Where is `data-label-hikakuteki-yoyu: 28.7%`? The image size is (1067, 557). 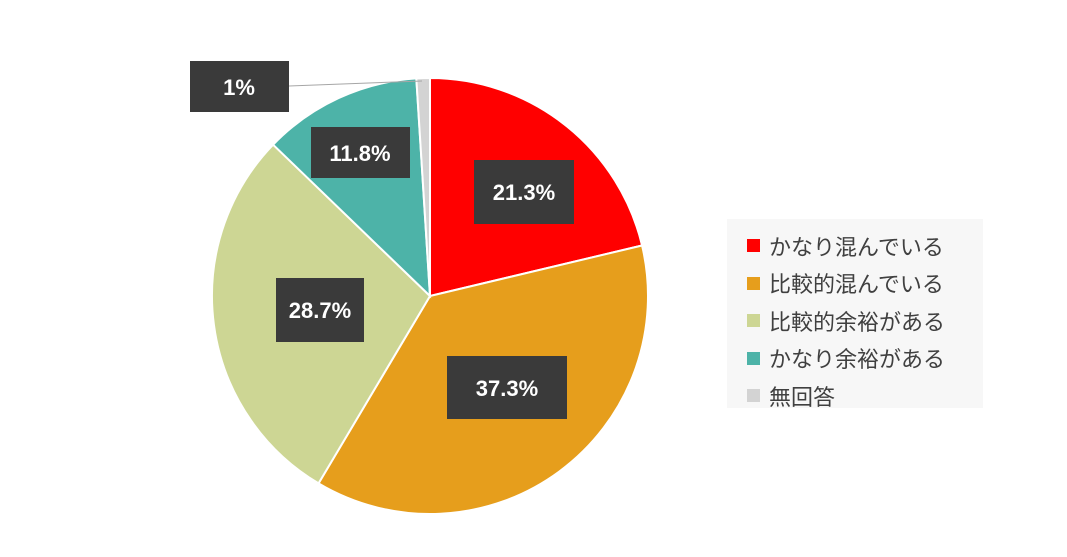
data-label-hikakuteki-yoyu: 28.7% is located at coordinates (320, 310).